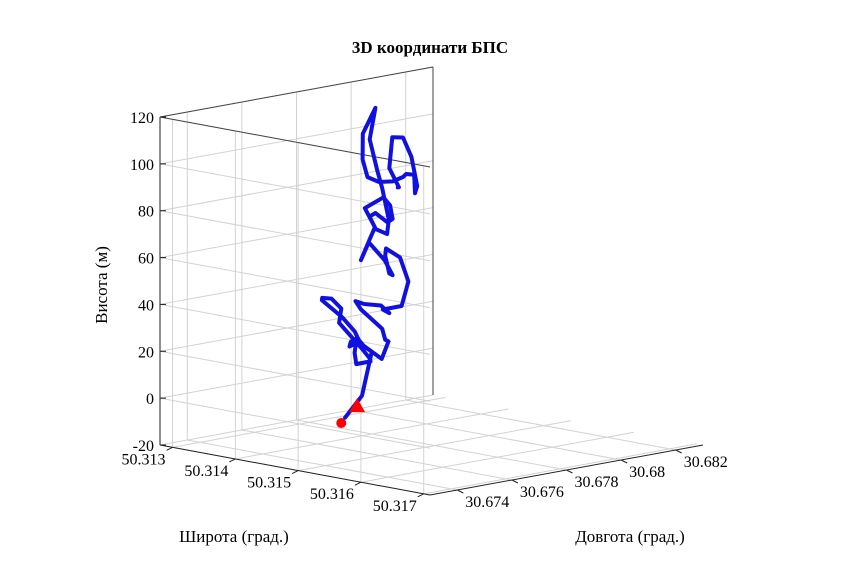 The height and width of the screenshot is (586, 860). Describe the element at coordinates (206, 471) in the screenshot. I see `y-tick-label: 50.314` at that location.